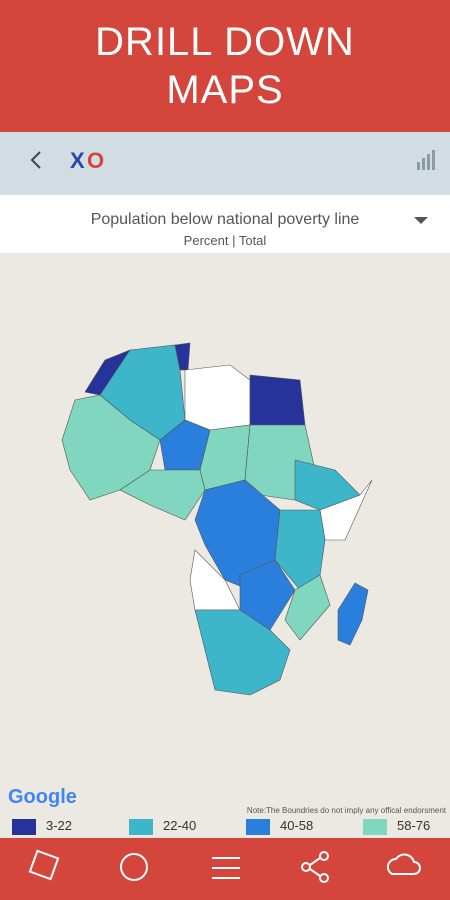 The width and height of the screenshot is (450, 900). I want to click on back-button, so click(35, 160).